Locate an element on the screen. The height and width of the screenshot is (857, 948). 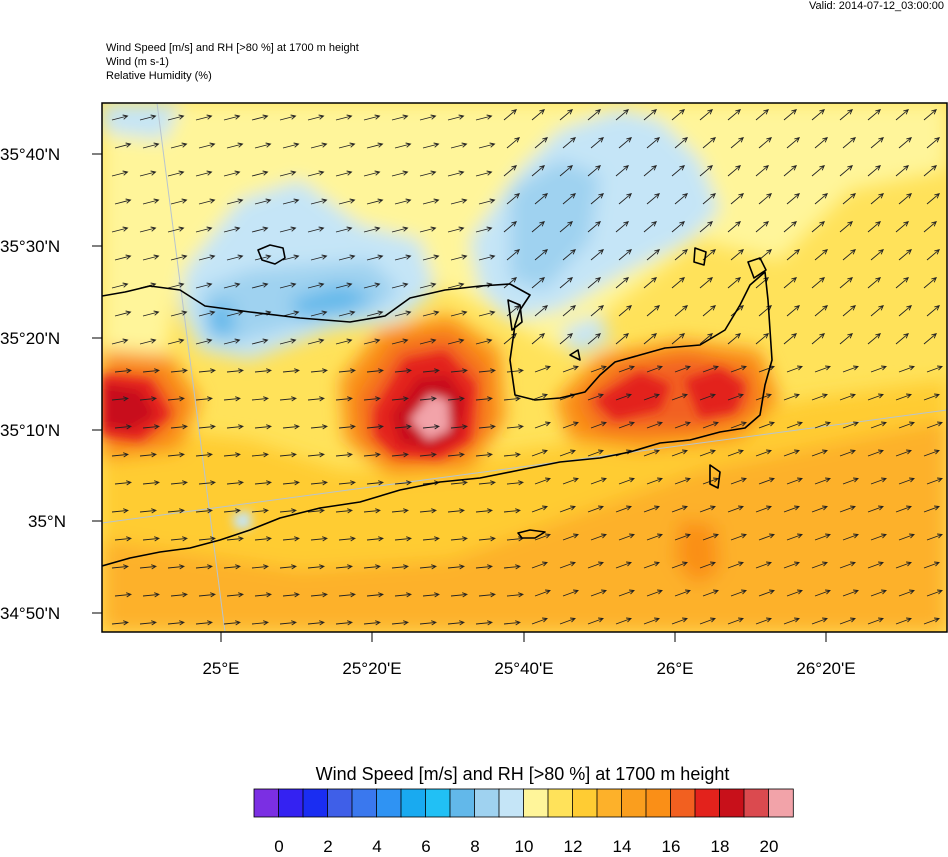
lat-label: 35°40'N is located at coordinates (30, 154).